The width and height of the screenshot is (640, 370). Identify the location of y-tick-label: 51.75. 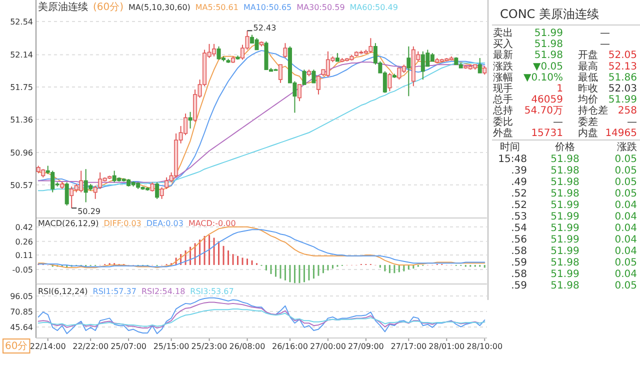
(21, 87).